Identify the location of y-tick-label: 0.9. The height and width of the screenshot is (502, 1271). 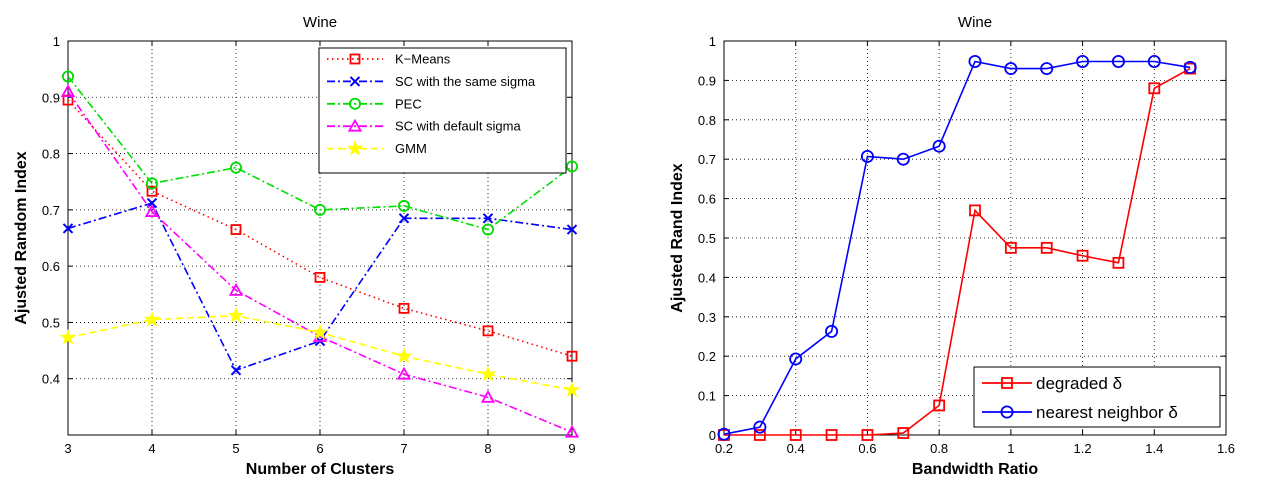
(51, 97).